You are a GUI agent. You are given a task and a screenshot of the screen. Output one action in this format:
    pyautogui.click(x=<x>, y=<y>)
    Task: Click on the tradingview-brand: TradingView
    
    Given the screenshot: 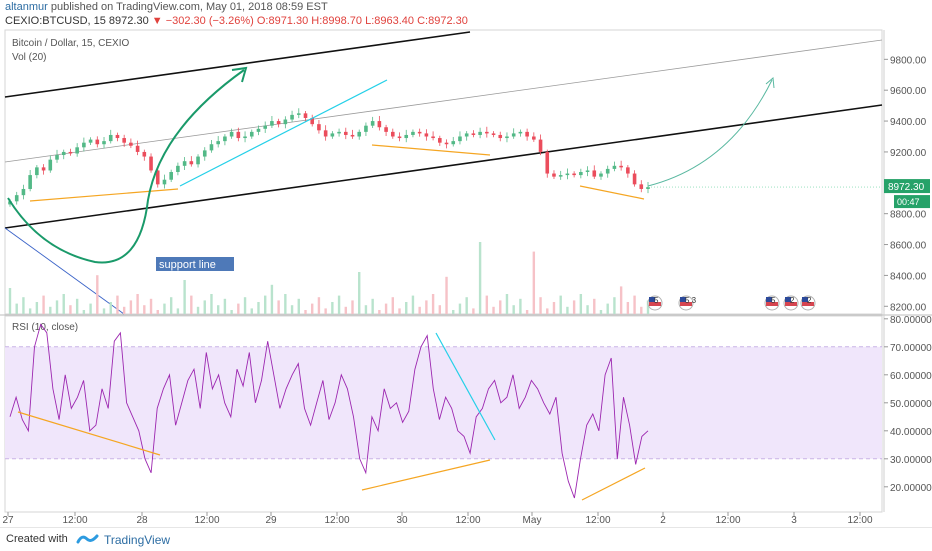 What is the action you would take?
    pyautogui.click(x=137, y=540)
    